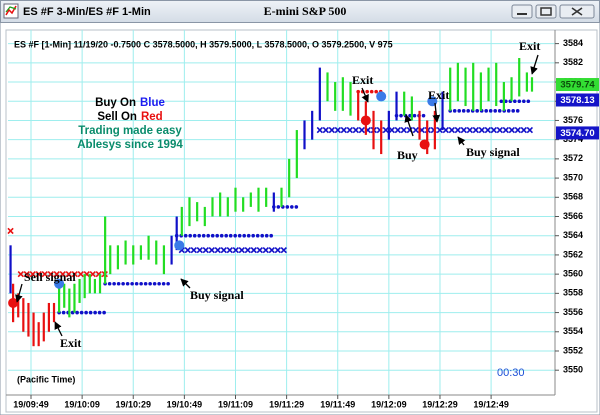 This screenshot has height=415, width=600. I want to click on price-tag-label: 3574.70, so click(577, 133).